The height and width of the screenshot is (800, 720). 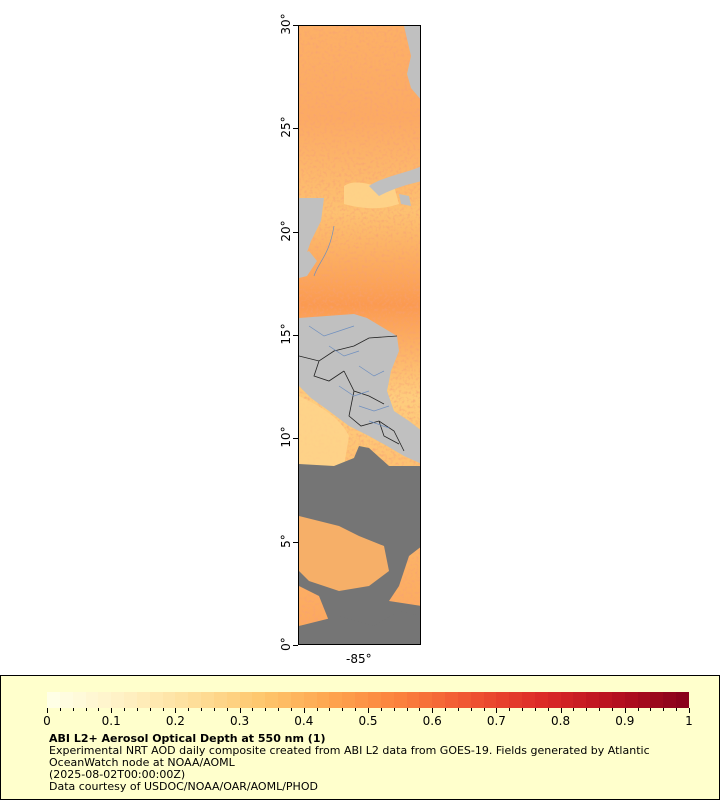 What do you see at coordinates (47, 721) in the screenshot?
I see `colorbar-tick-label: 0` at bounding box center [47, 721].